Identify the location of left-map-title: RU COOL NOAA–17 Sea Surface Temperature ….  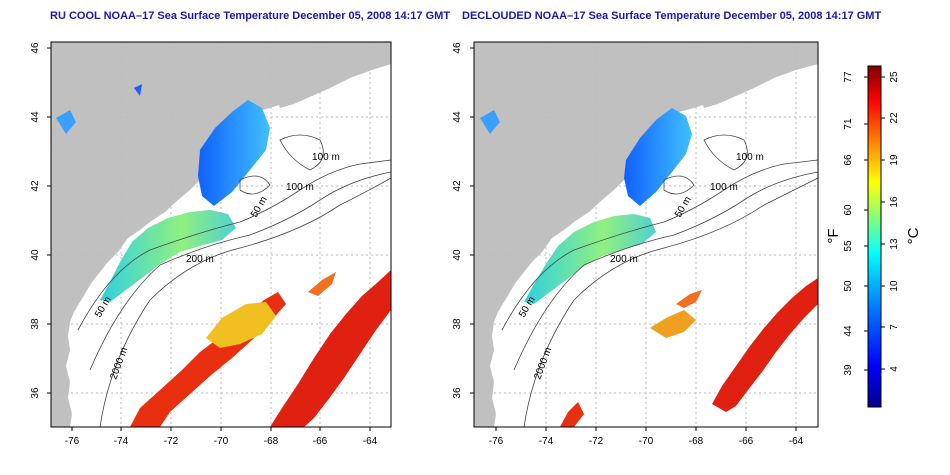
(250, 16).